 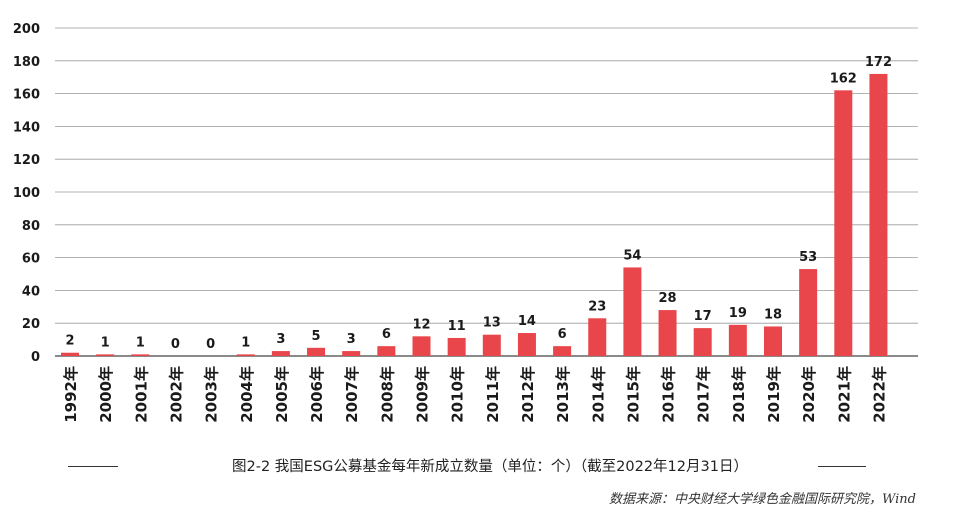 What do you see at coordinates (69, 341) in the screenshot?
I see `data-label: 2` at bounding box center [69, 341].